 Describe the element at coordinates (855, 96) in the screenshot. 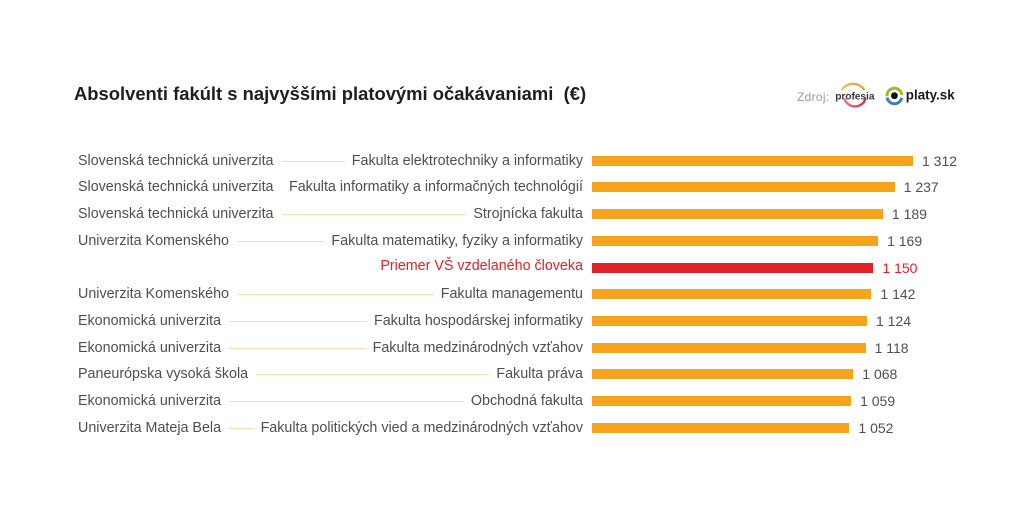

I see `svg-text: profesia` at that location.